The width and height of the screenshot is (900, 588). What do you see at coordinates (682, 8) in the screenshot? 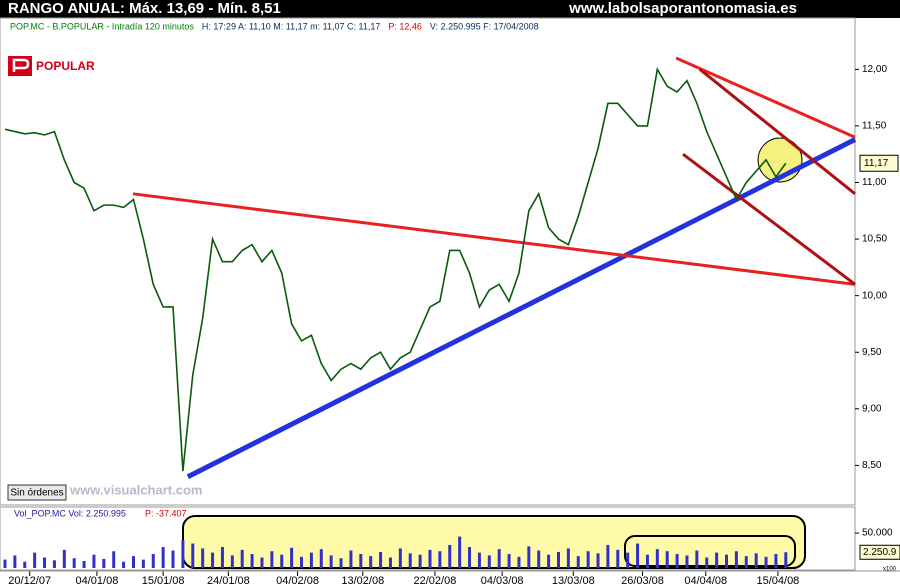
I see `header-site: www.labolsaporantonomasia.es` at bounding box center [682, 8].